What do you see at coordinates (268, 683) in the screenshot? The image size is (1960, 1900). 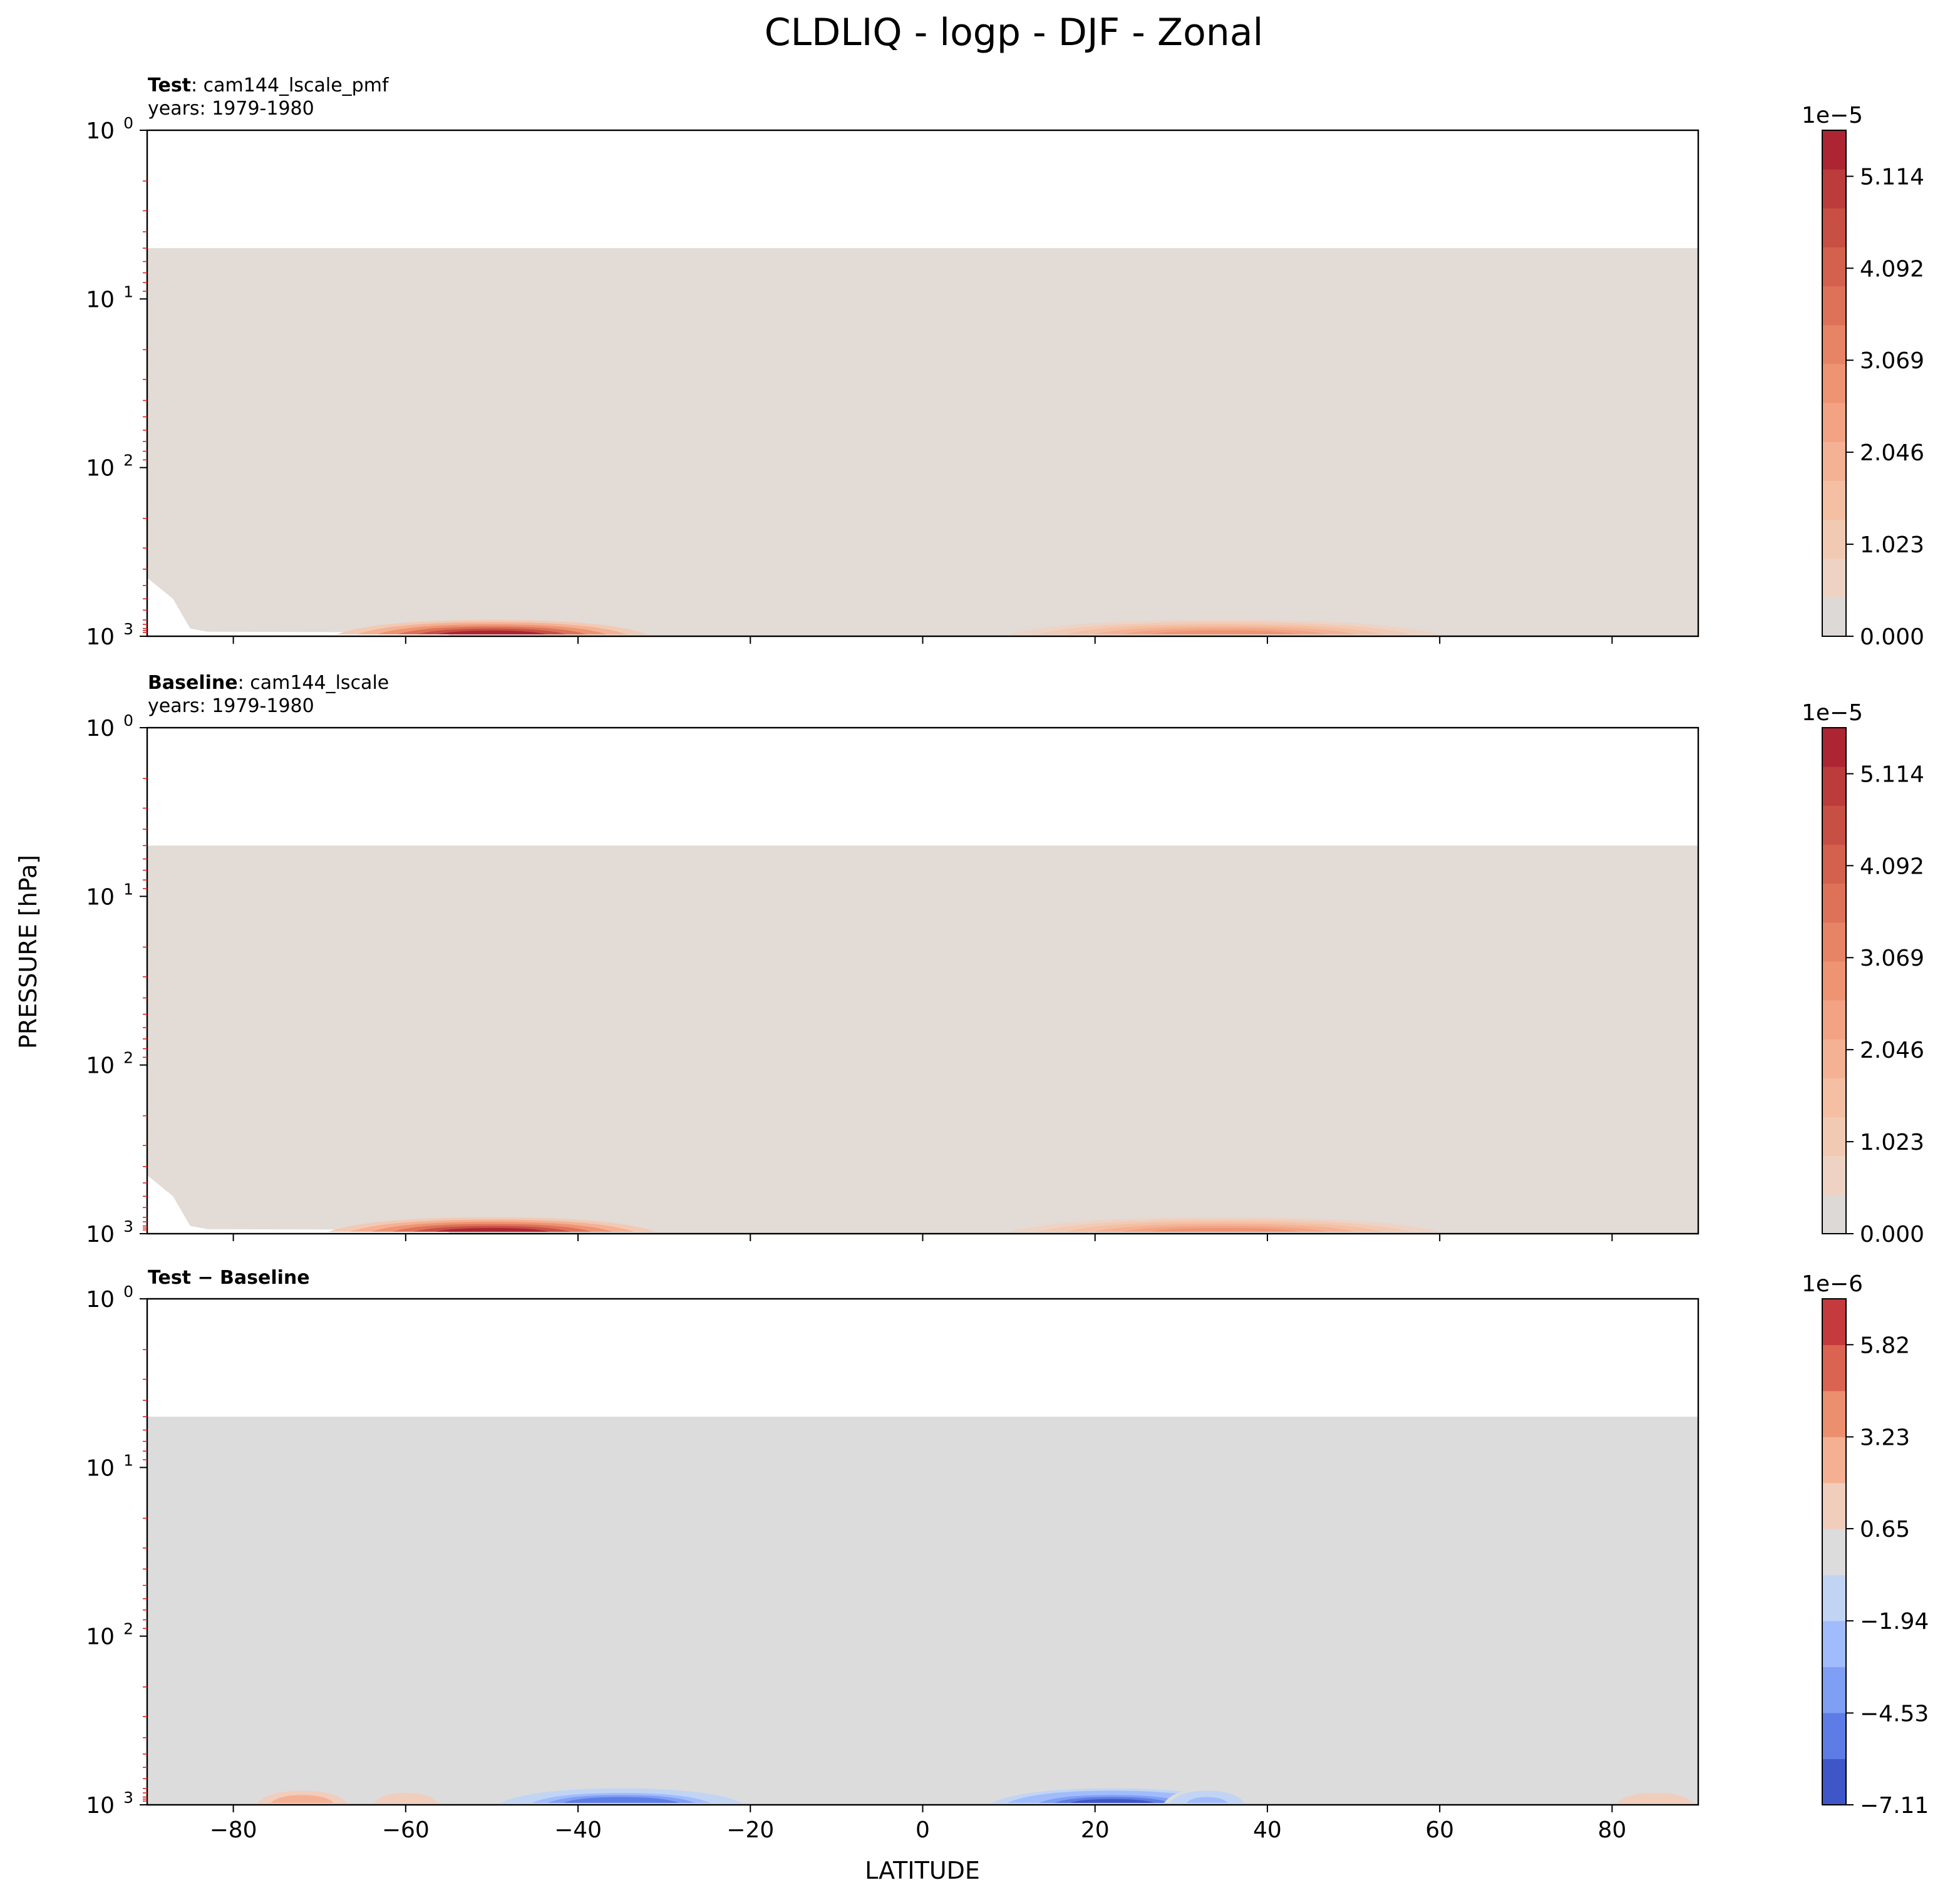 I see `panel-label: Baseline: cam144_lscale` at bounding box center [268, 683].